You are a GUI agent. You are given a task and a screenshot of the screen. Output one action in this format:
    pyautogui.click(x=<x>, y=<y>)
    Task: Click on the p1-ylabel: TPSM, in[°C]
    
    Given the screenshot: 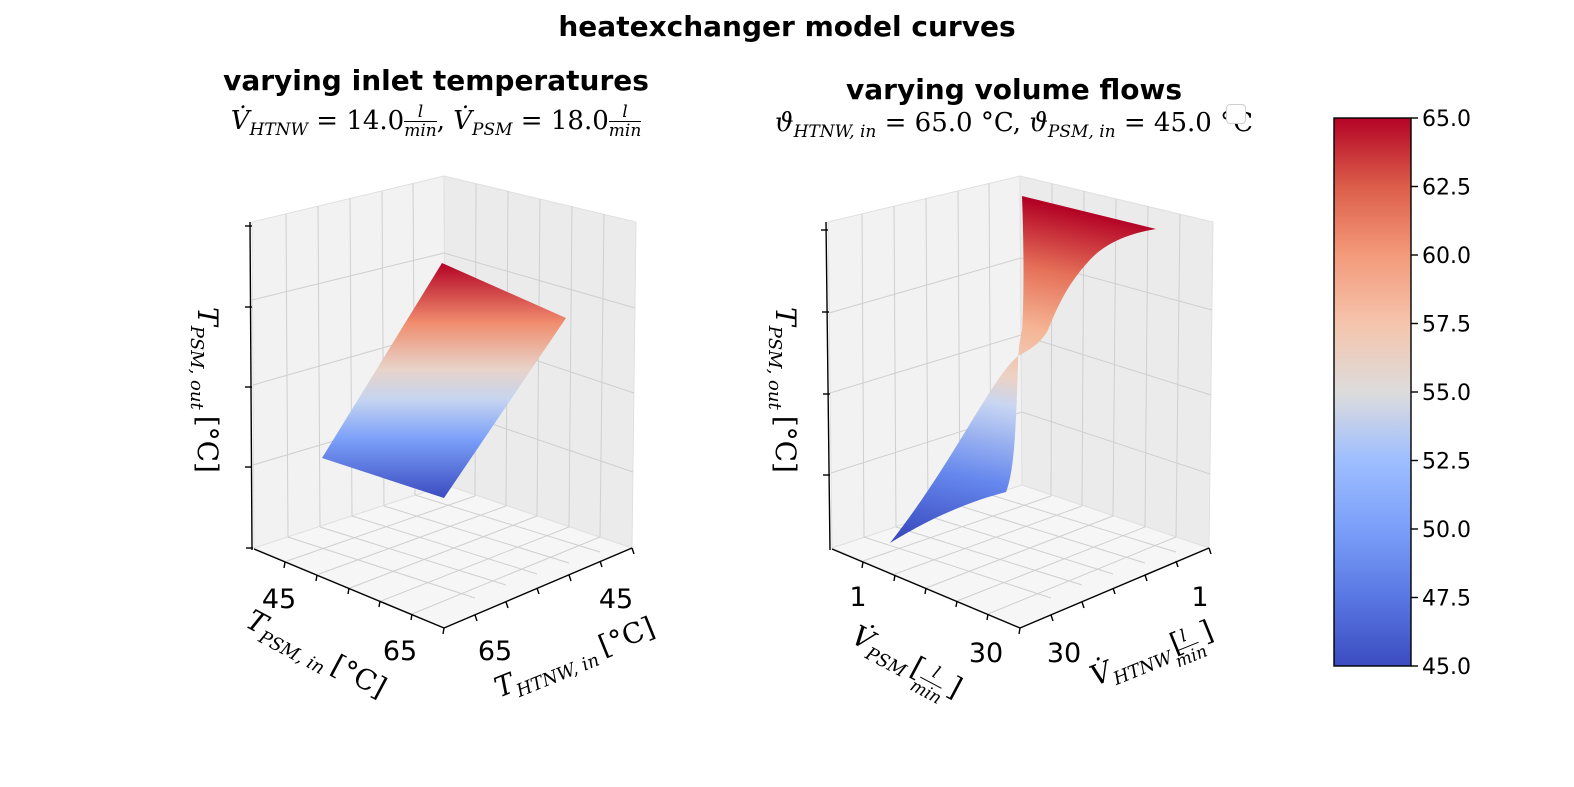 What is the action you would take?
    pyautogui.click(x=315, y=656)
    